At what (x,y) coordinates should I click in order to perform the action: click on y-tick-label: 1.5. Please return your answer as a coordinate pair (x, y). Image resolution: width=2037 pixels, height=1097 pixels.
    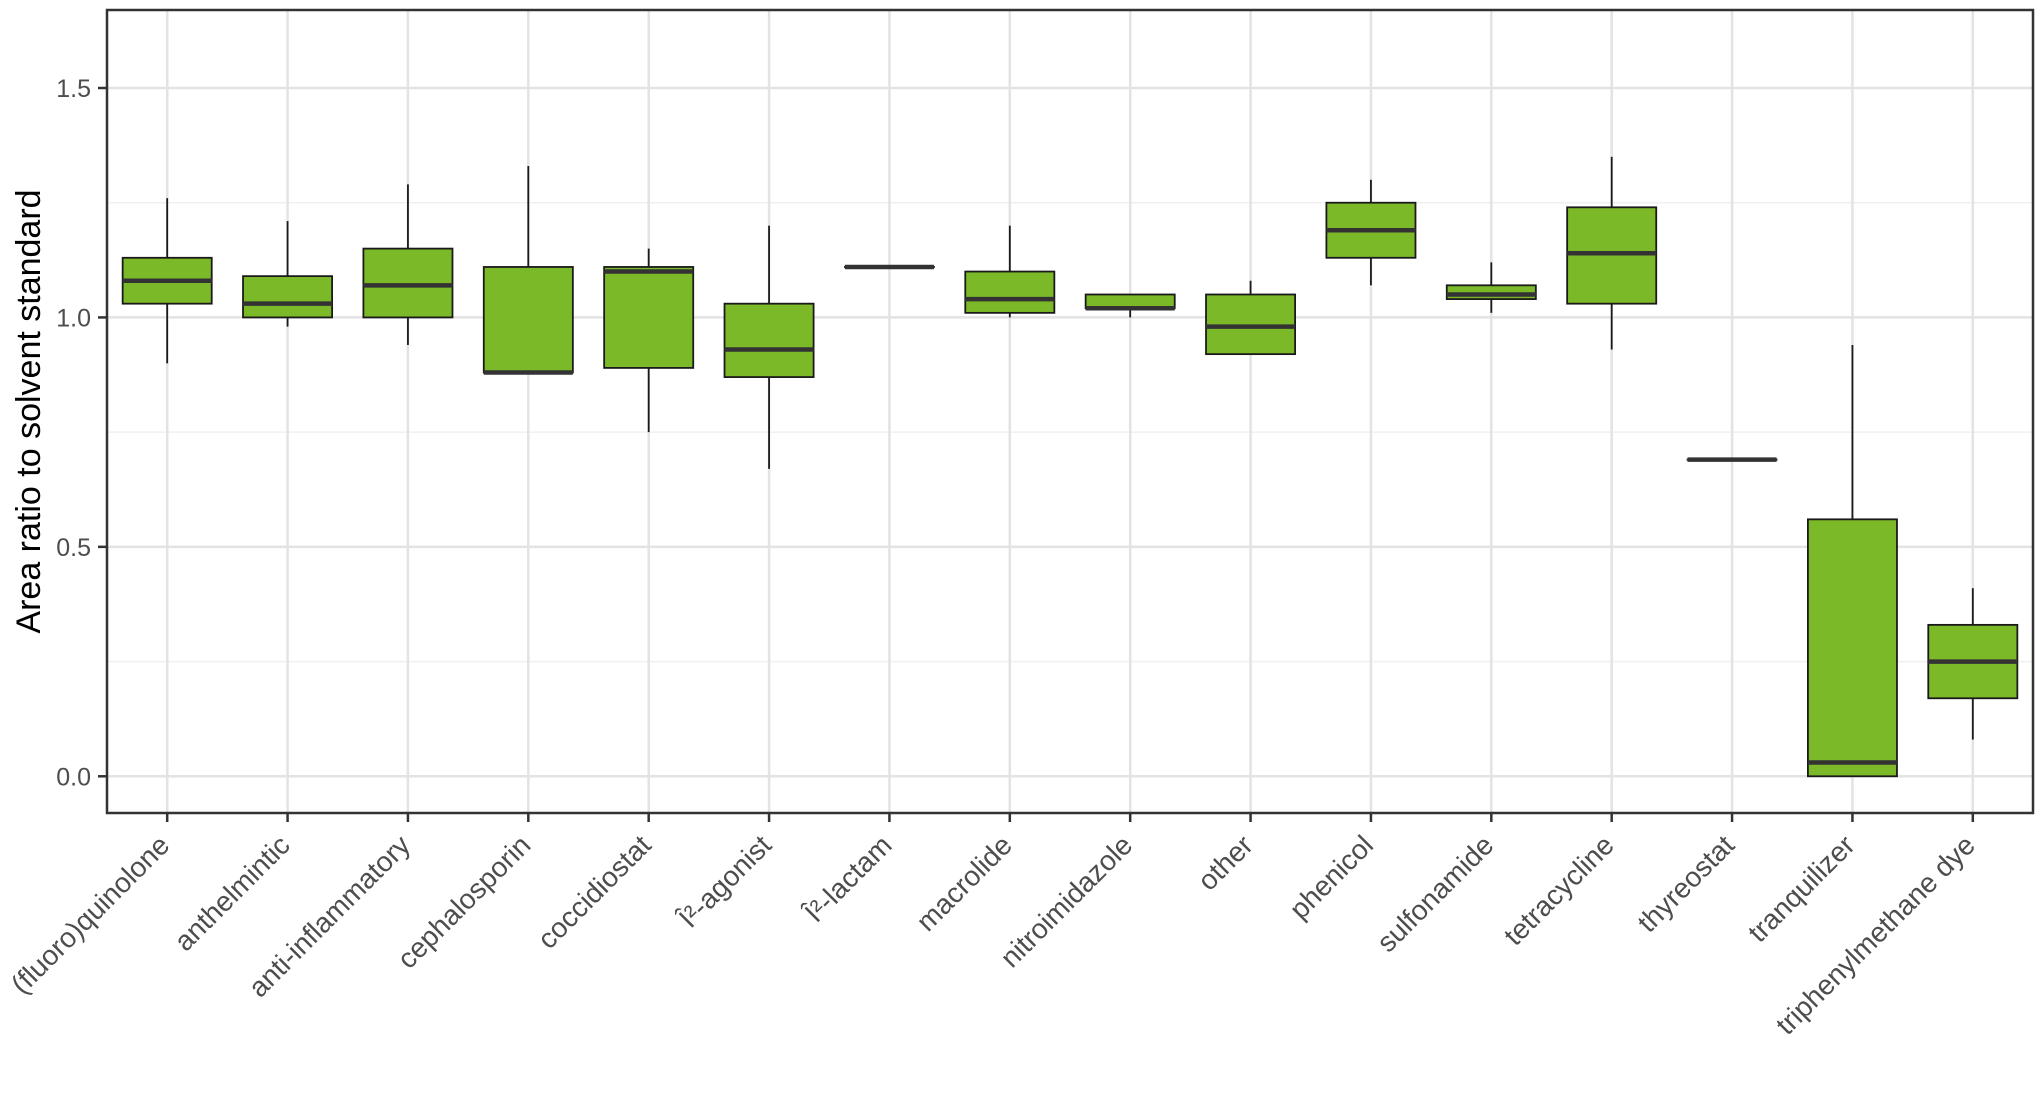
    Looking at the image, I should click on (73, 89).